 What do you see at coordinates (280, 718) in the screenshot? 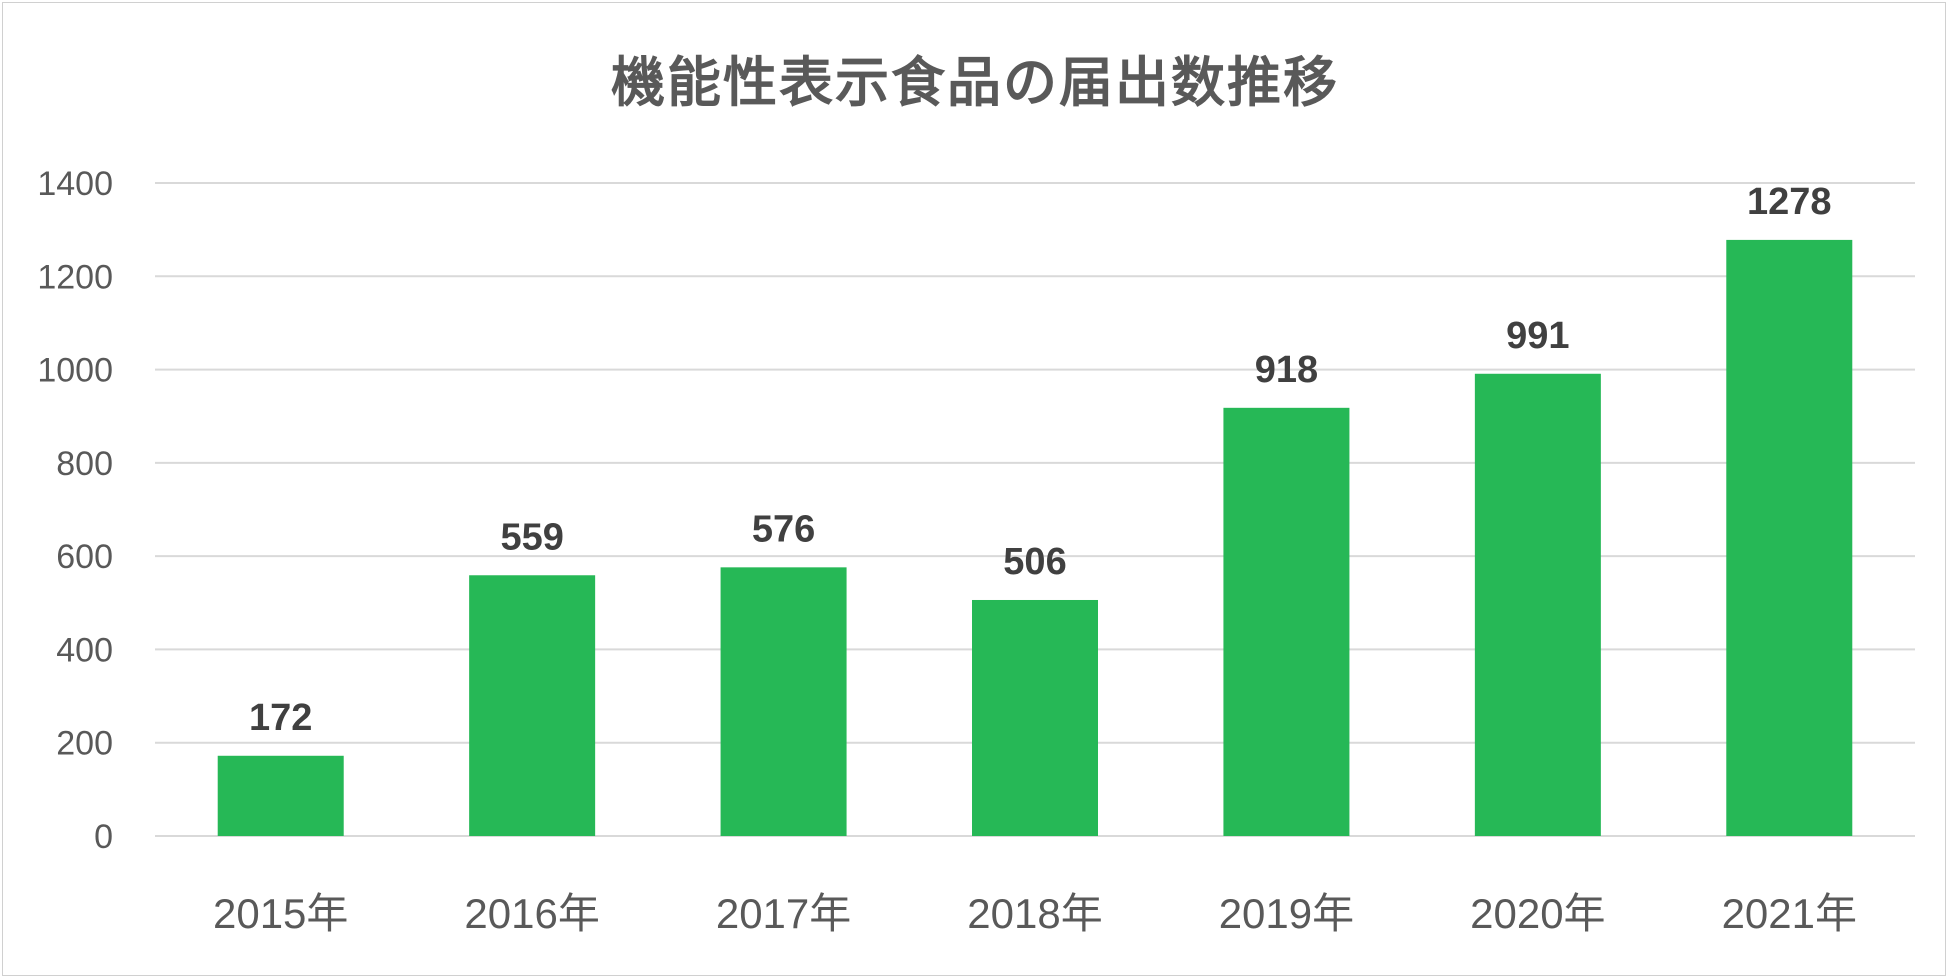
I see `data-label: 172` at bounding box center [280, 718].